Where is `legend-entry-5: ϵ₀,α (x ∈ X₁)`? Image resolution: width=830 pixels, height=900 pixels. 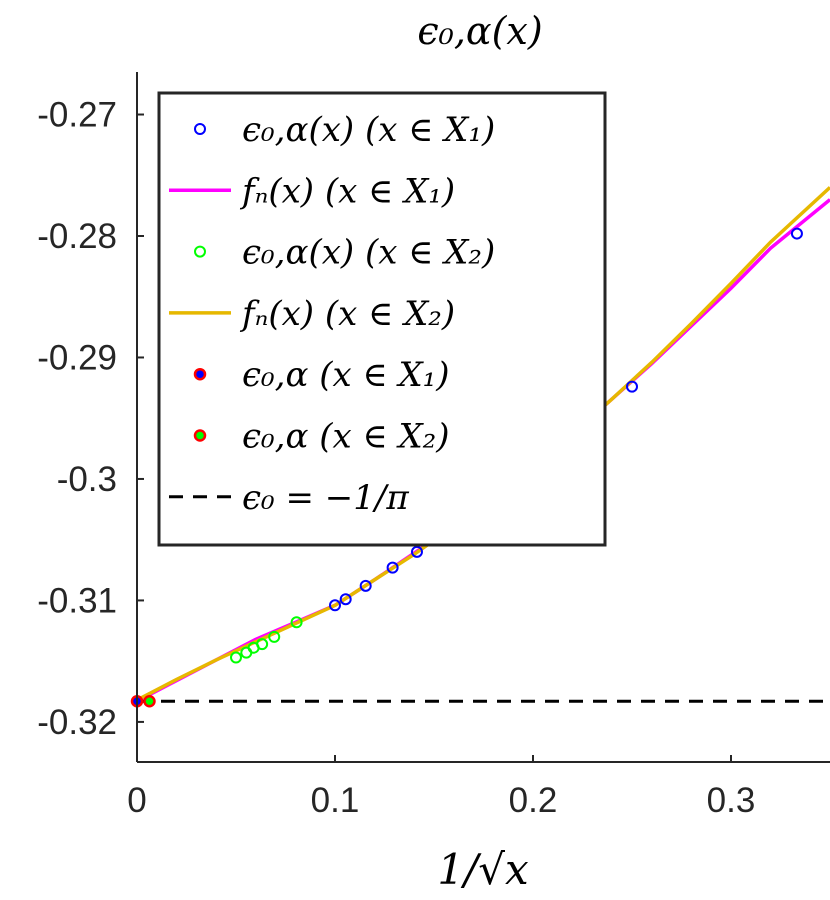 legend-entry-5: ϵ₀,α (x ∈ X₁) is located at coordinates (321, 375).